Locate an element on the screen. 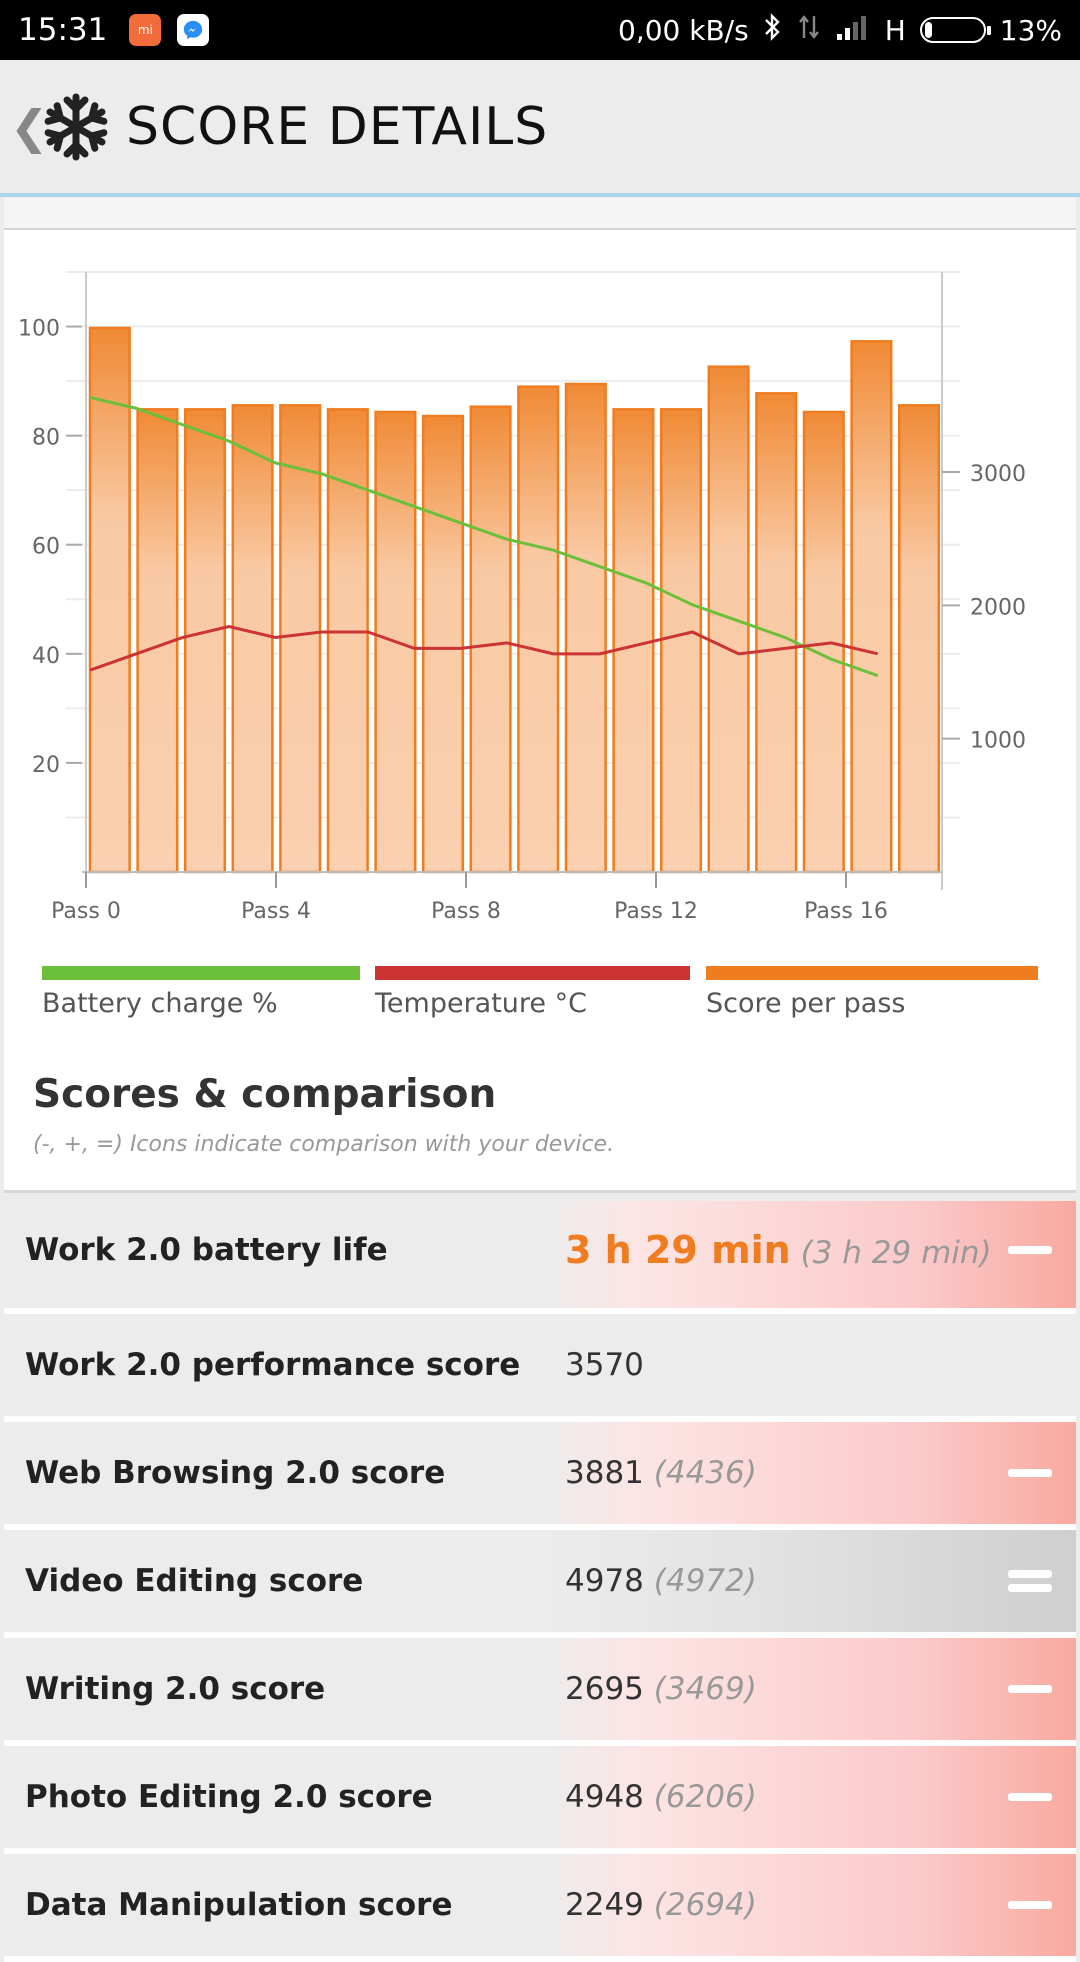 This screenshot has height=1962, width=1080. score-row: Video Editing score 4978 (4972) is located at coordinates (540, 1584).